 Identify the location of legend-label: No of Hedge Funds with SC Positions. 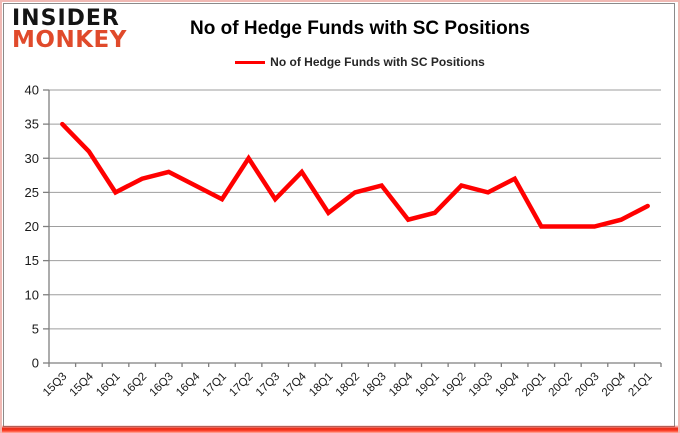
(377, 62).